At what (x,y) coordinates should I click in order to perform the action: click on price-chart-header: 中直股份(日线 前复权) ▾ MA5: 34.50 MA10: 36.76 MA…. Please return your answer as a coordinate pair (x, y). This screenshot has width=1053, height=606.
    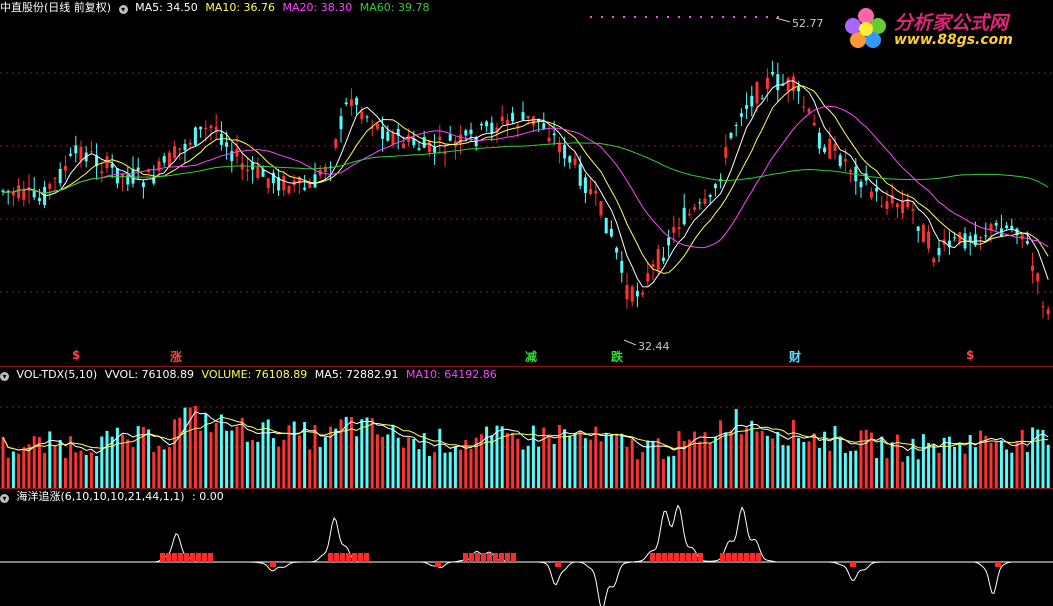
    Looking at the image, I should click on (216, 8).